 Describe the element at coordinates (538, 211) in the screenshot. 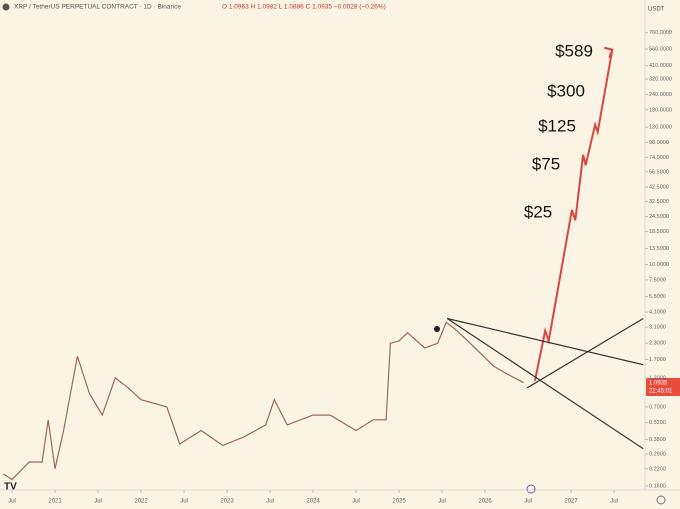

I see `price-target: $25` at that location.